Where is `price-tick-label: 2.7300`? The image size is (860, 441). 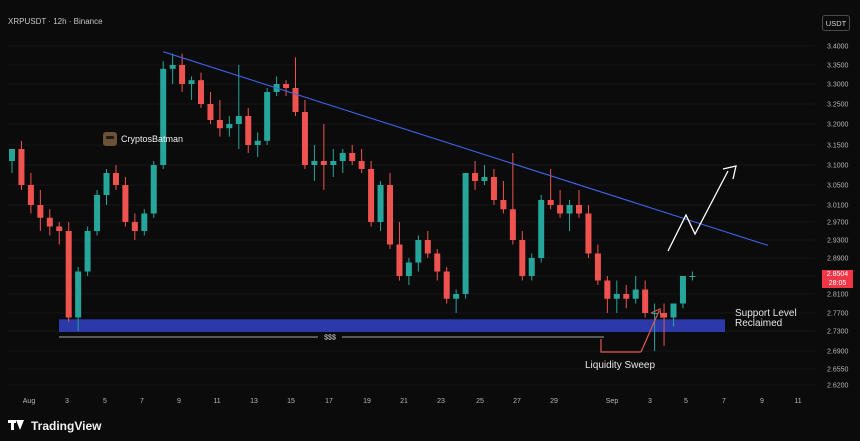
price-tick-label: 2.7300 is located at coordinates (838, 332).